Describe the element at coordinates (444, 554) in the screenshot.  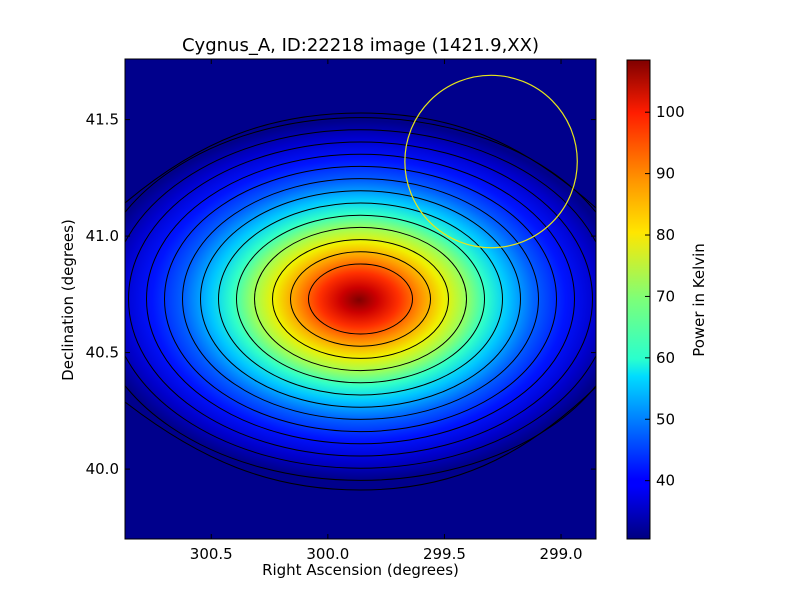
I see `x-tick-label: 299.5` at that location.